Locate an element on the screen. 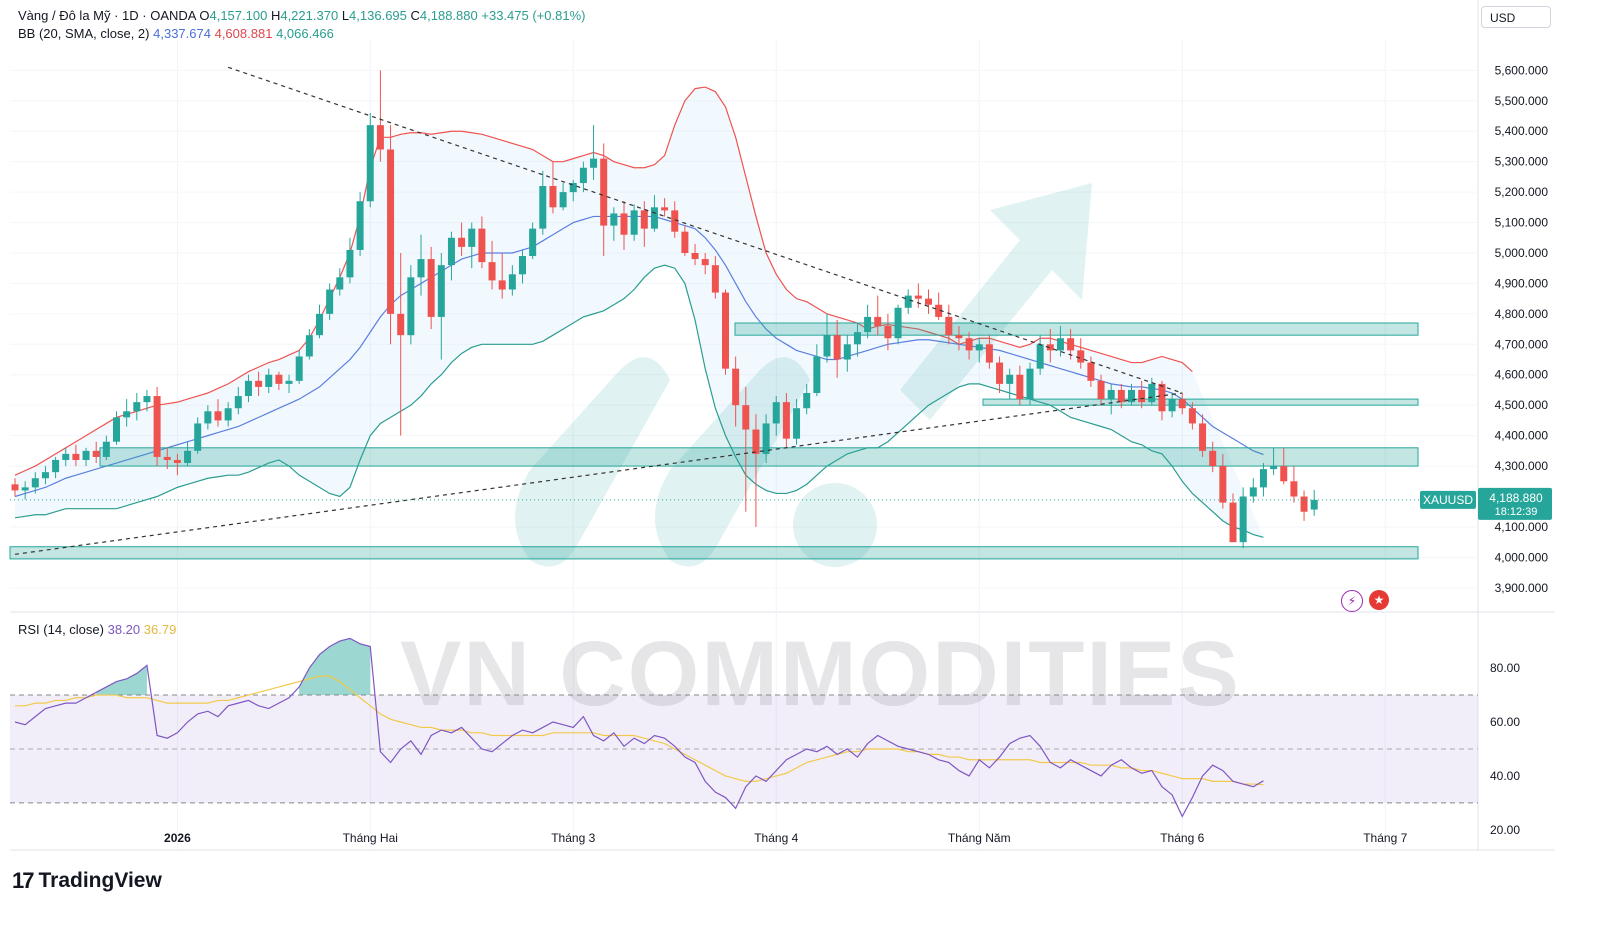 Image resolution: width=1600 pixels, height=930 pixels. rsi-tick-label: 60.00 is located at coordinates (1505, 722).